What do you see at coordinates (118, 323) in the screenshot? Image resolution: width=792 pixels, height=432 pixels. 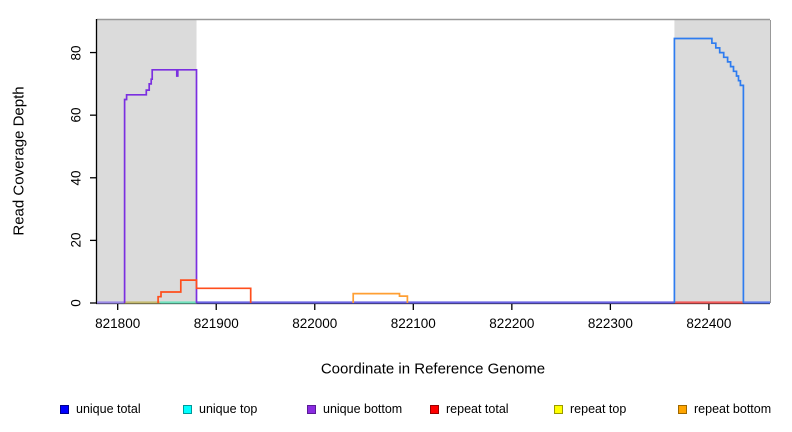 I see `x-tick-label: 821800` at bounding box center [118, 323].